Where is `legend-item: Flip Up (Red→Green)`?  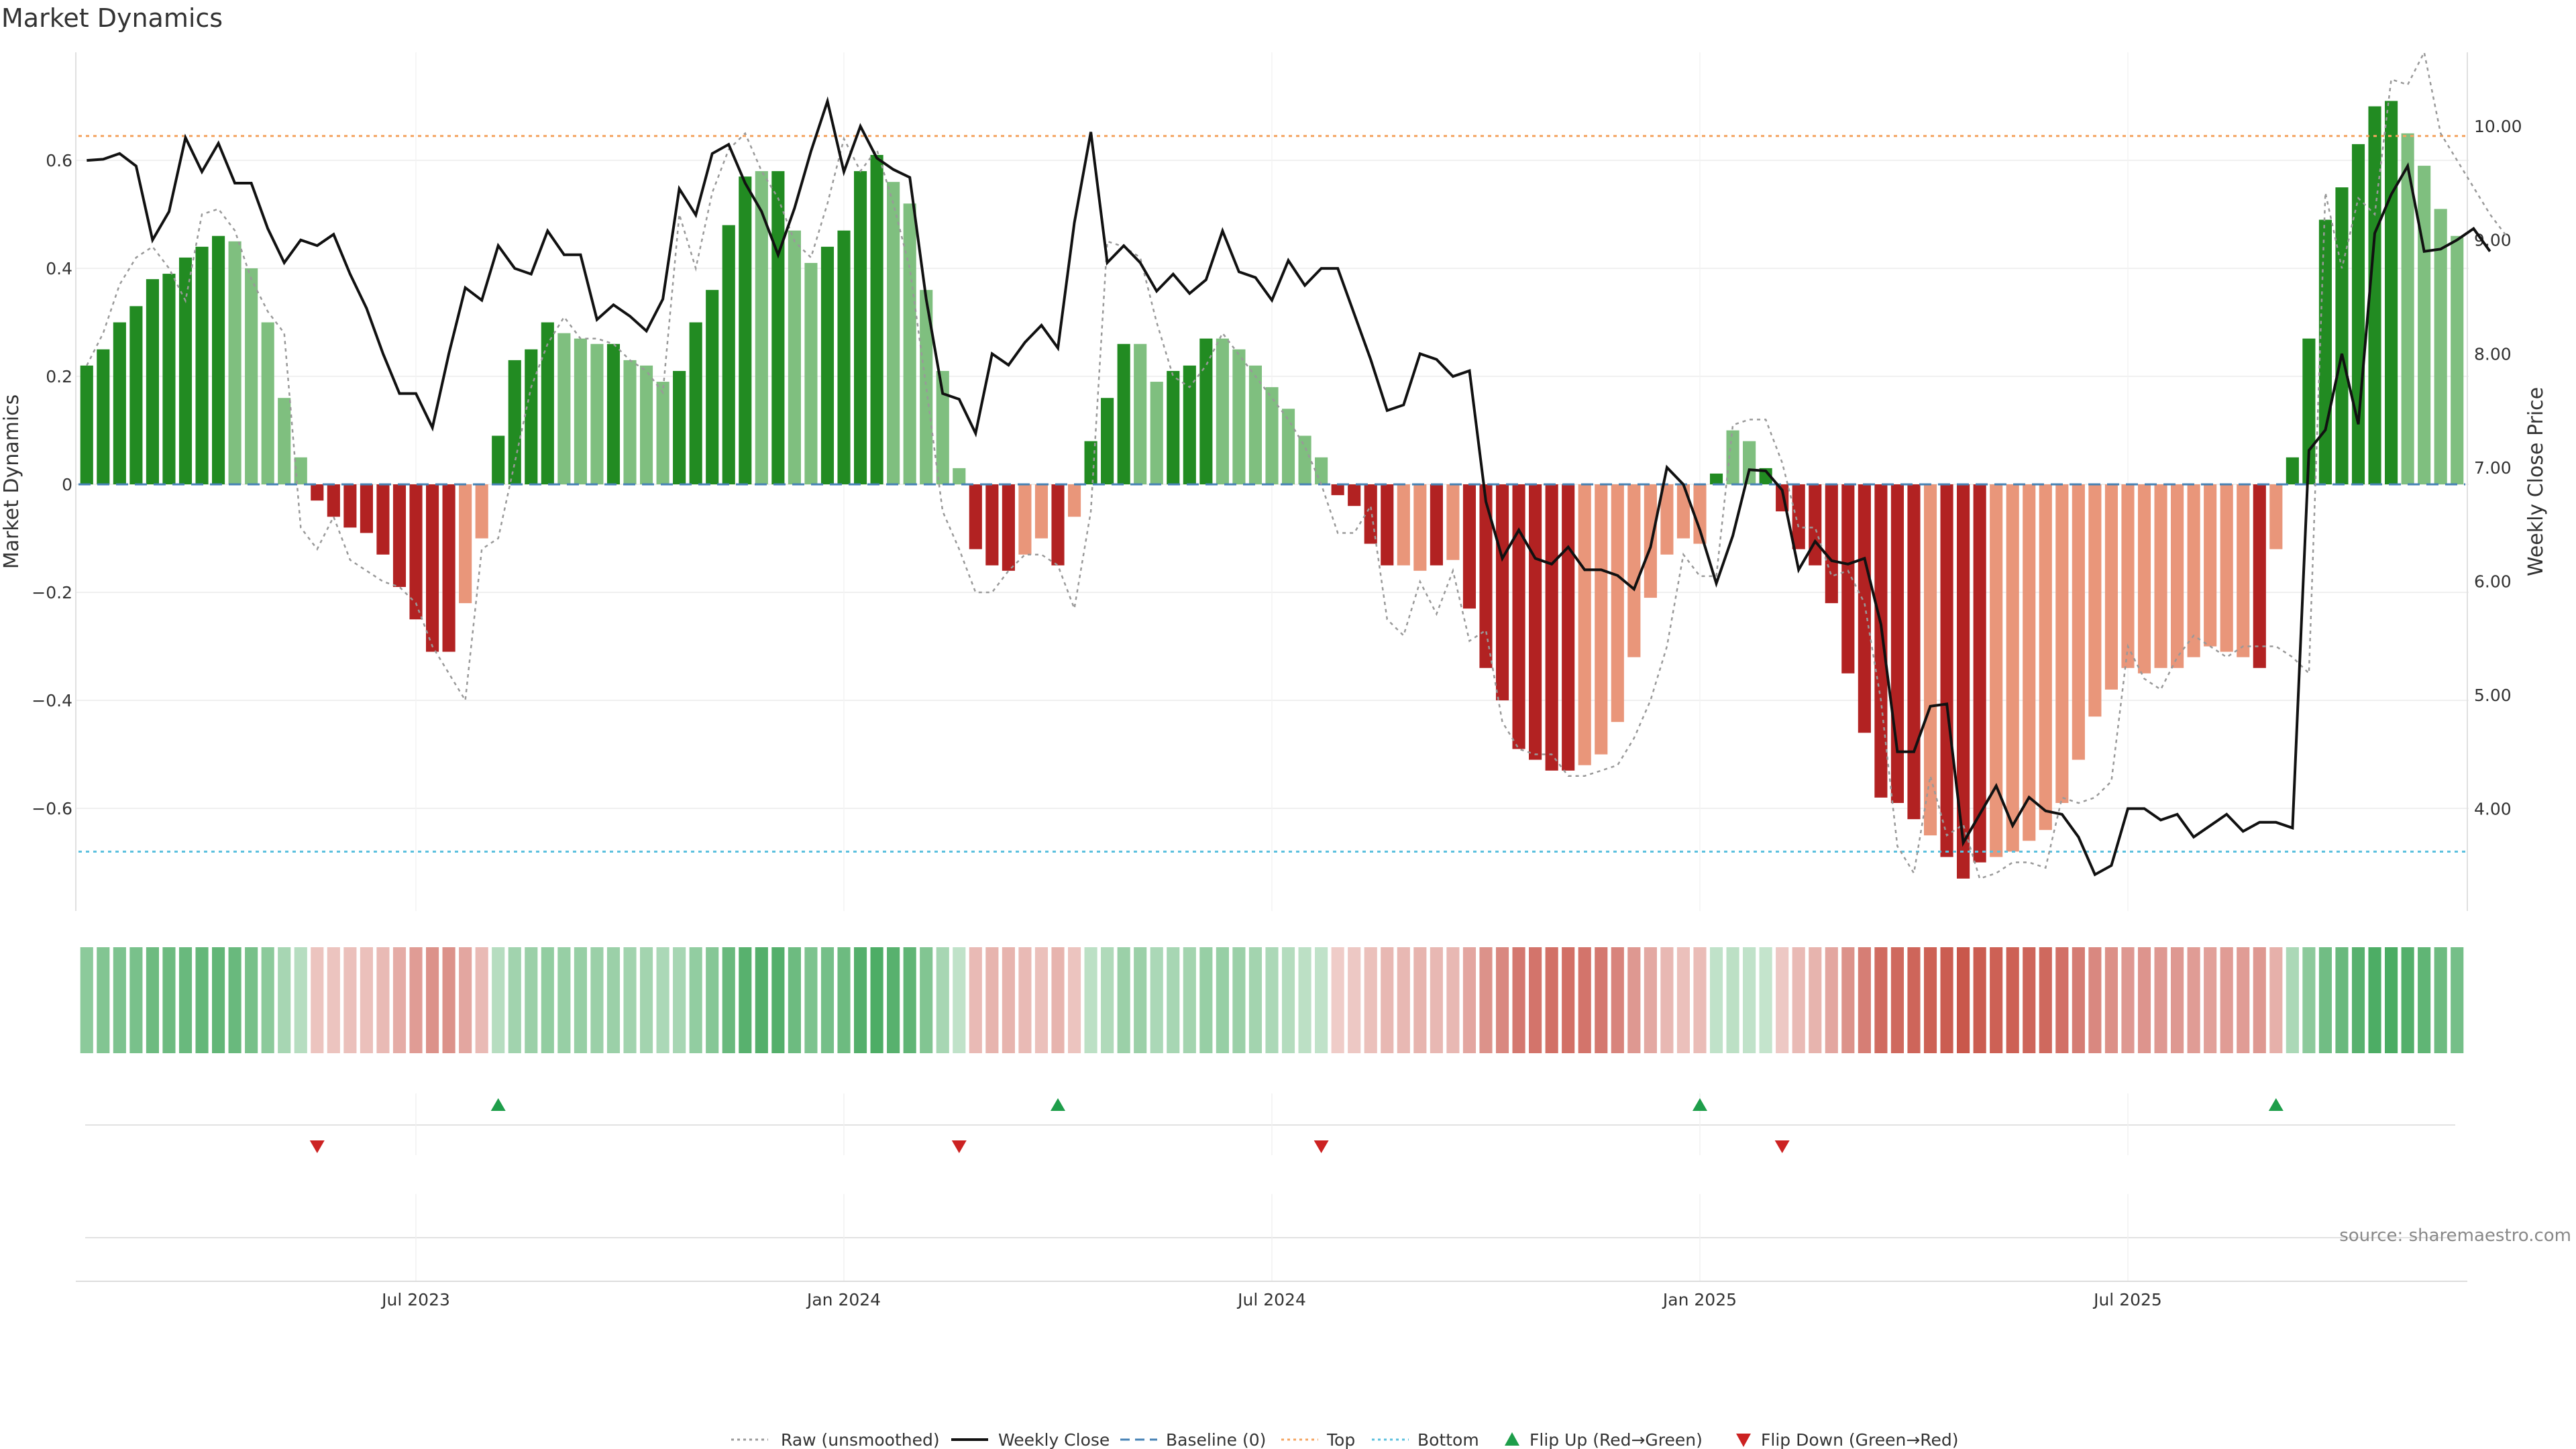
legend-item: Flip Up (Red→Green) is located at coordinates (1604, 1439).